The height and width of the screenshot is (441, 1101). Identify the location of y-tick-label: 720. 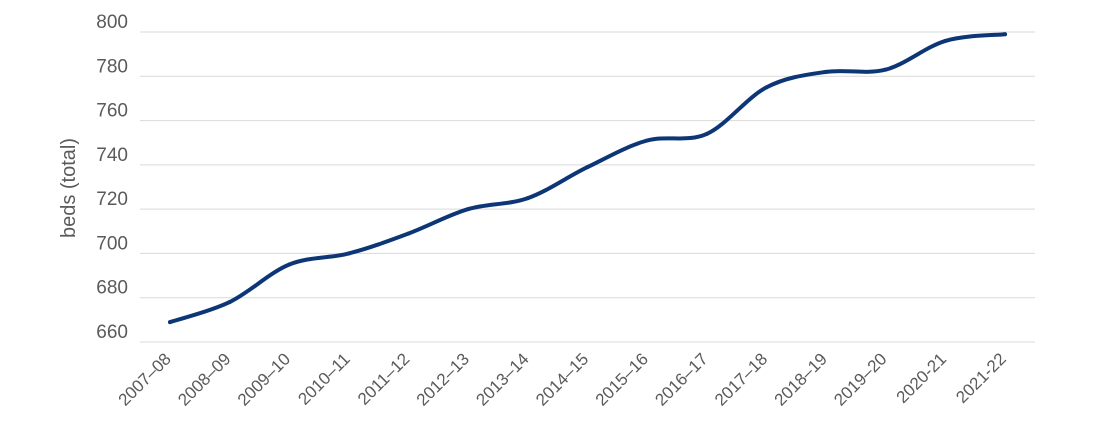
(112, 199).